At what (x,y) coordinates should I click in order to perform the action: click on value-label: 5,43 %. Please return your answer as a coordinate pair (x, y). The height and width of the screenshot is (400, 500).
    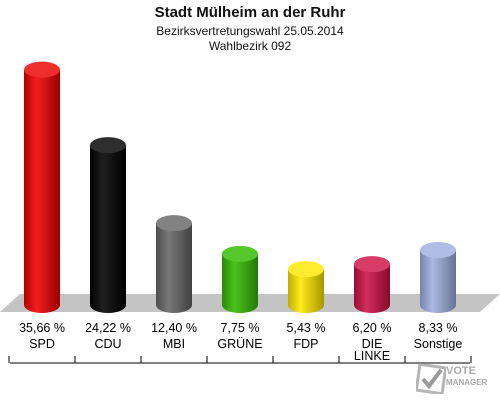
    Looking at the image, I should click on (306, 328).